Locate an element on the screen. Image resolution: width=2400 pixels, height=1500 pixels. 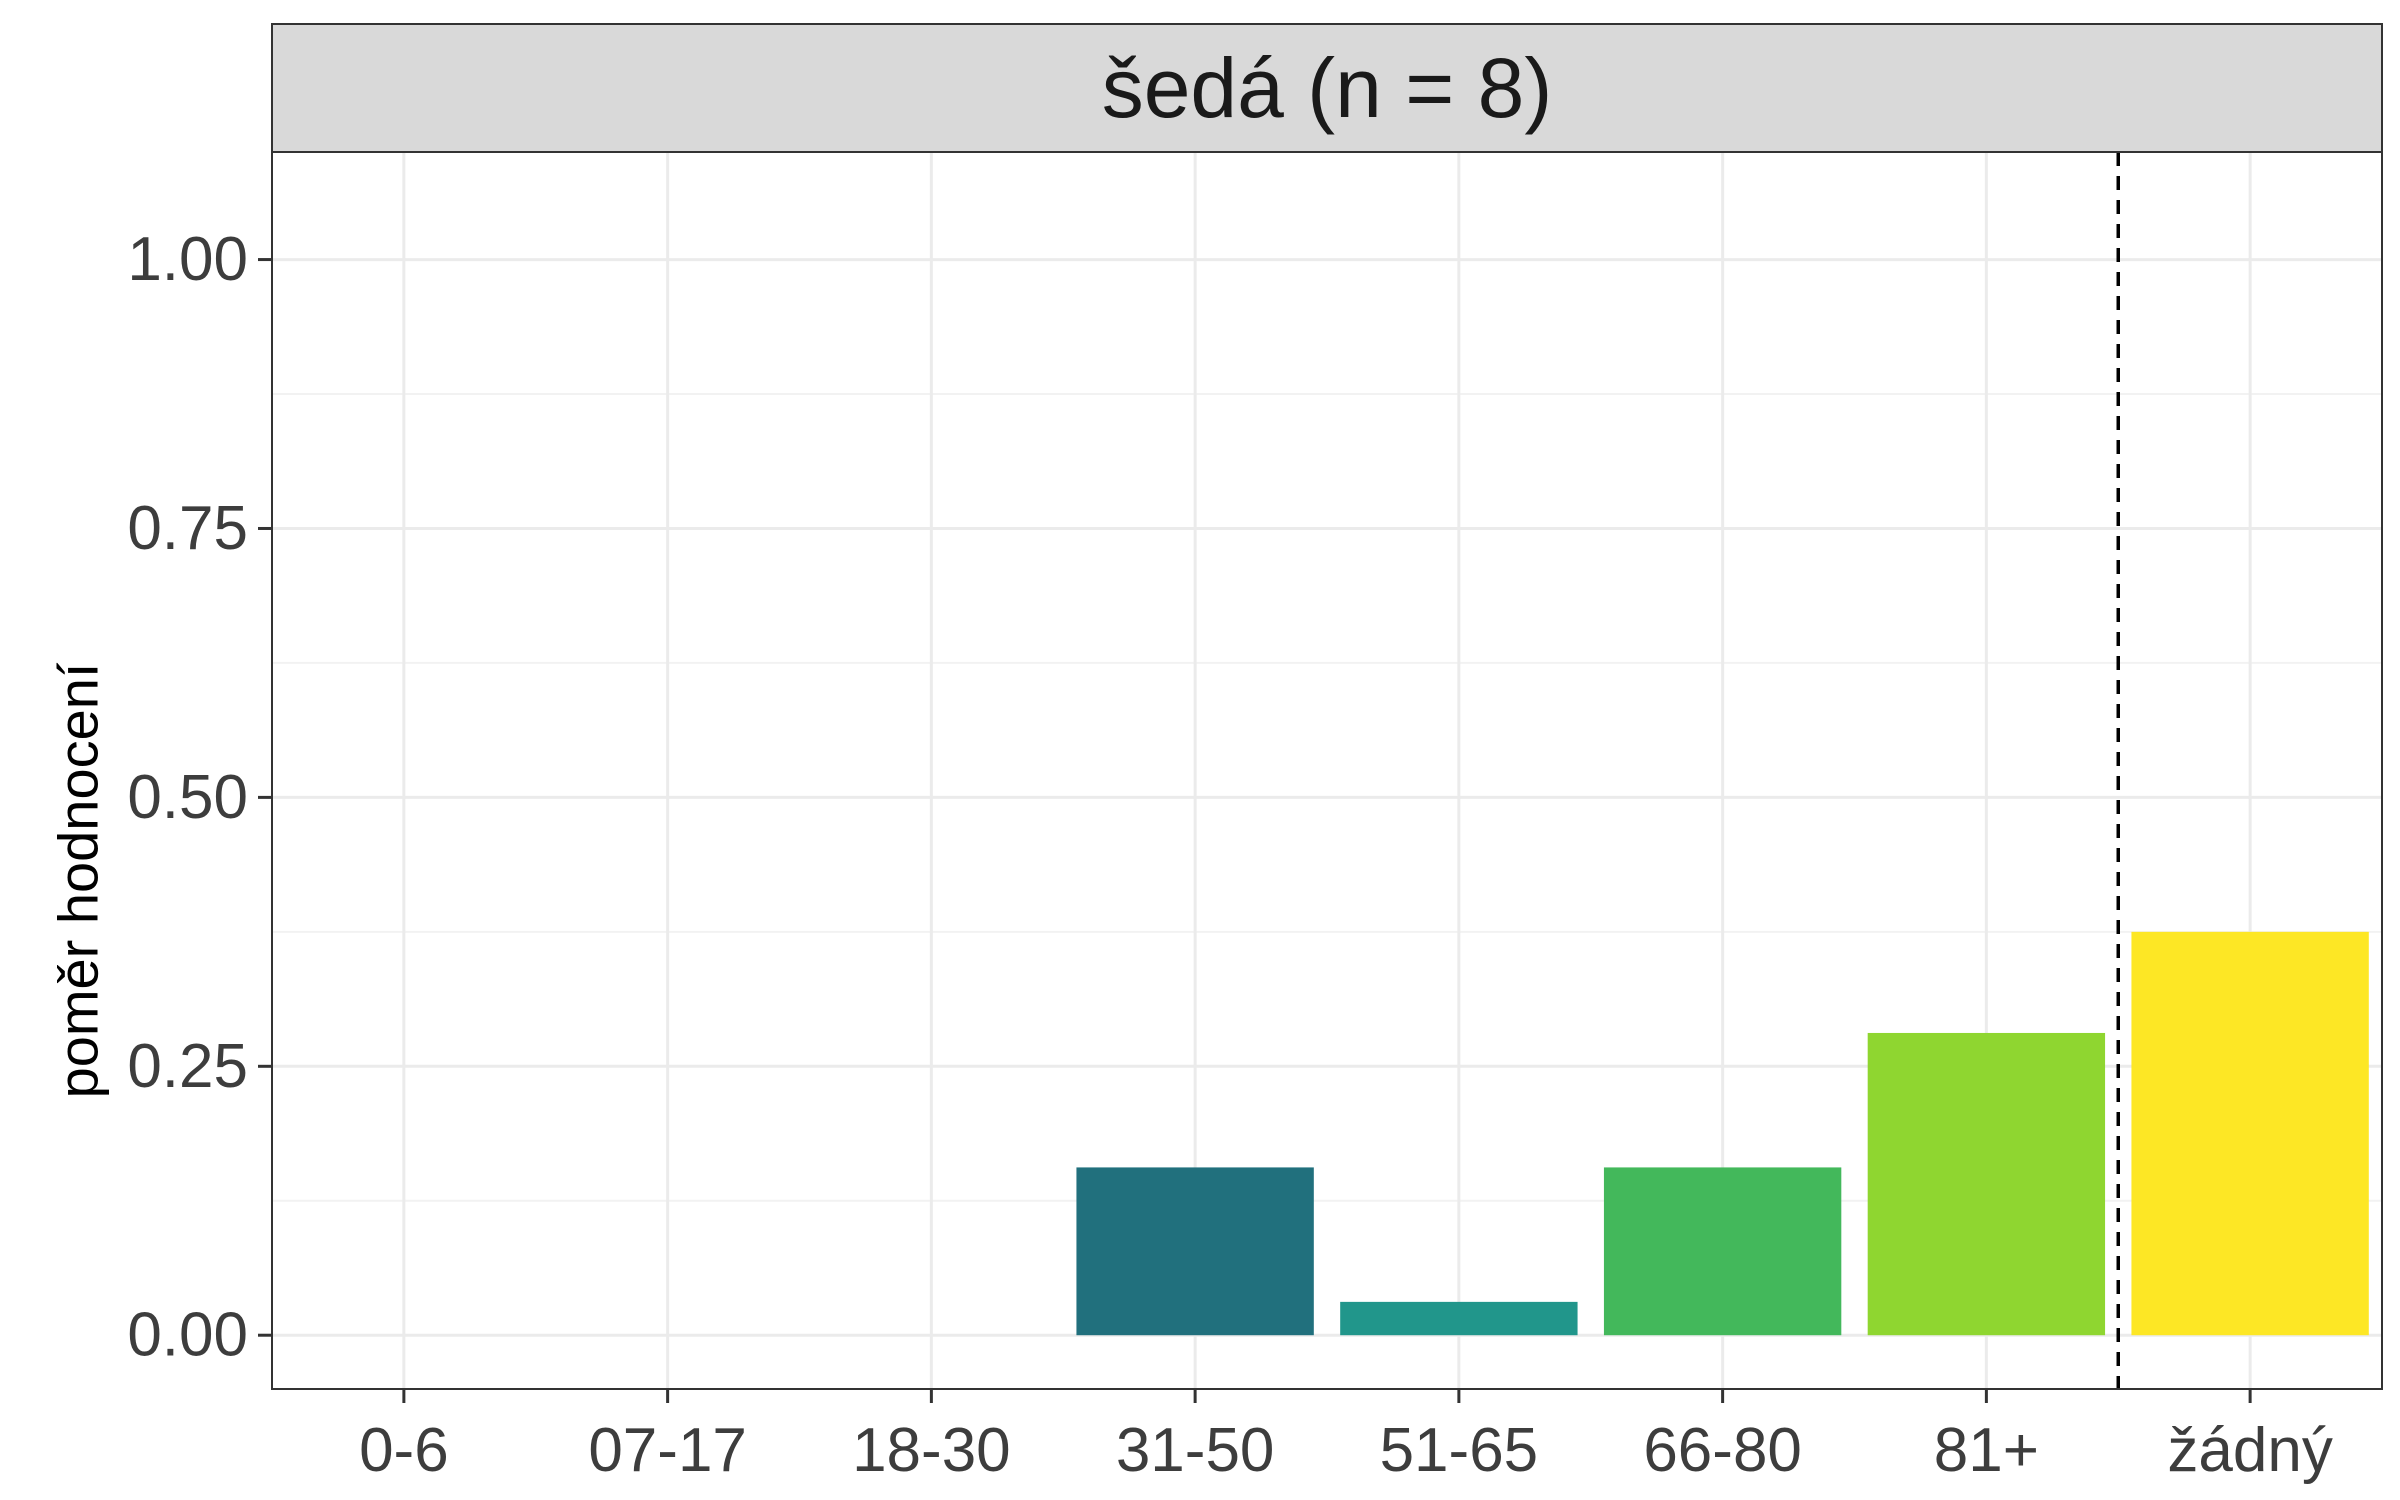
y-tick-label: 0.50 is located at coordinates (187, 797).